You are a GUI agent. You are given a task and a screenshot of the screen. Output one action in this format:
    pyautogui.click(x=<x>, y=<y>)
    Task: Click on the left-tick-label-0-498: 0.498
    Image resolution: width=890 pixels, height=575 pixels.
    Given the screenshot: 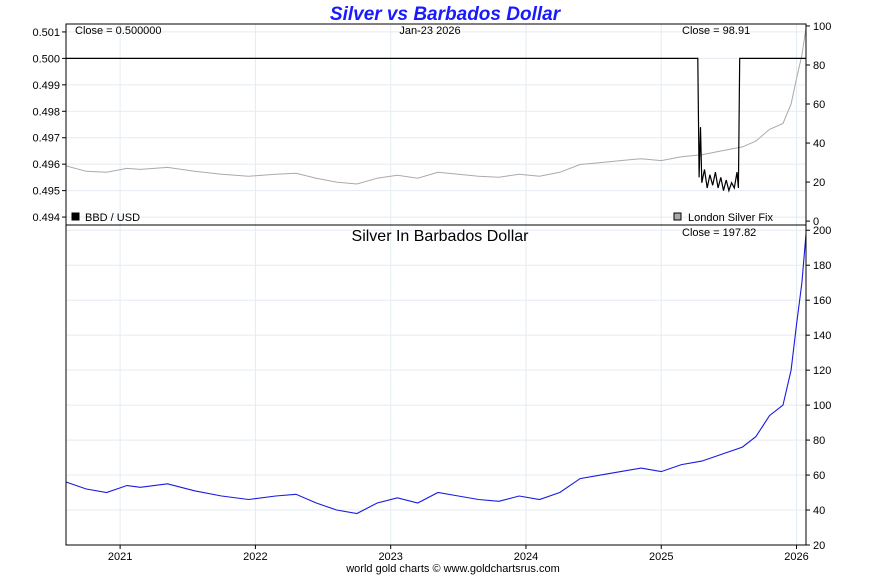 What is the action you would take?
    pyautogui.click(x=46, y=112)
    